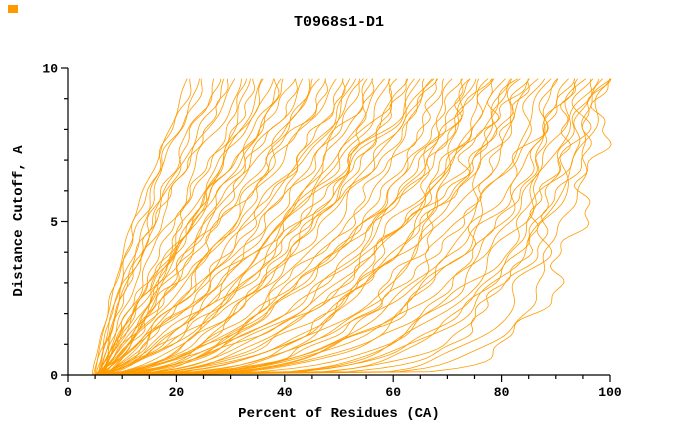 The width and height of the screenshot is (680, 440). What do you see at coordinates (177, 392) in the screenshot?
I see `x-tick-label: 20` at bounding box center [177, 392].